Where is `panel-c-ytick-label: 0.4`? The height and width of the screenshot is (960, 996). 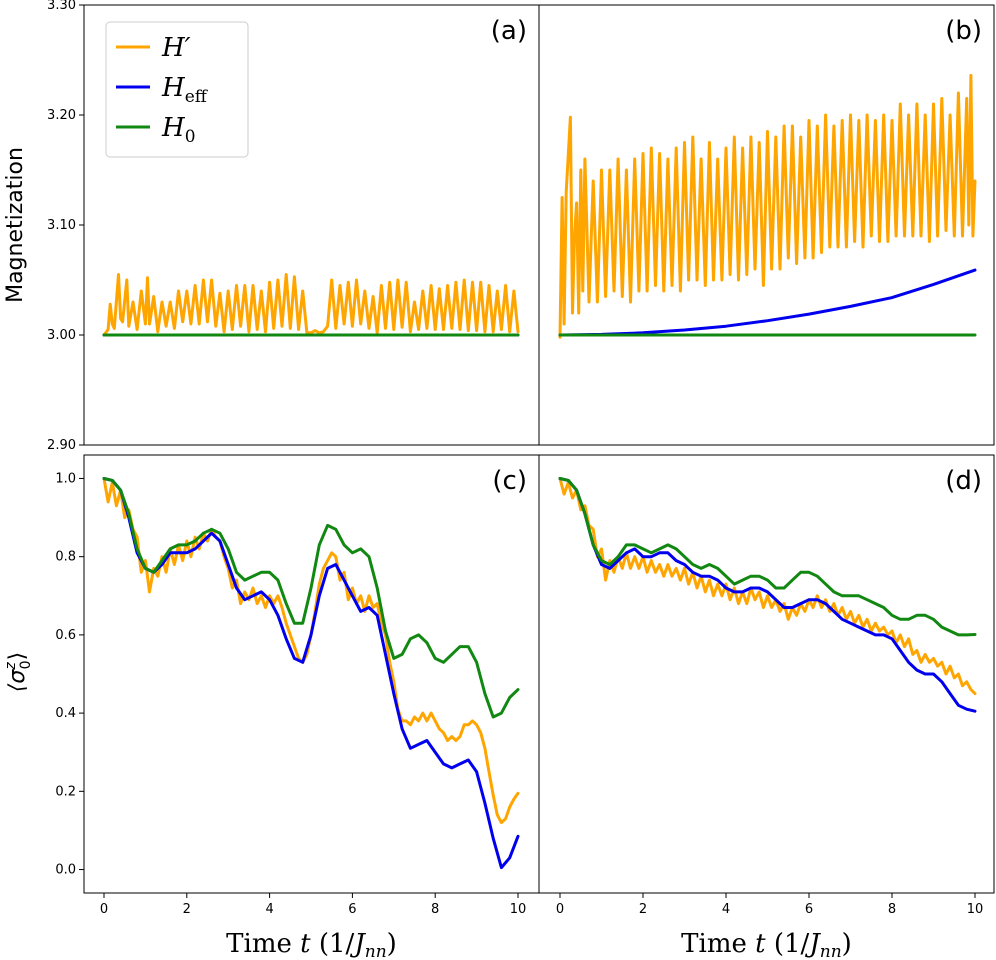
panel-c-ytick-label: 0.4 is located at coordinates (65, 713).